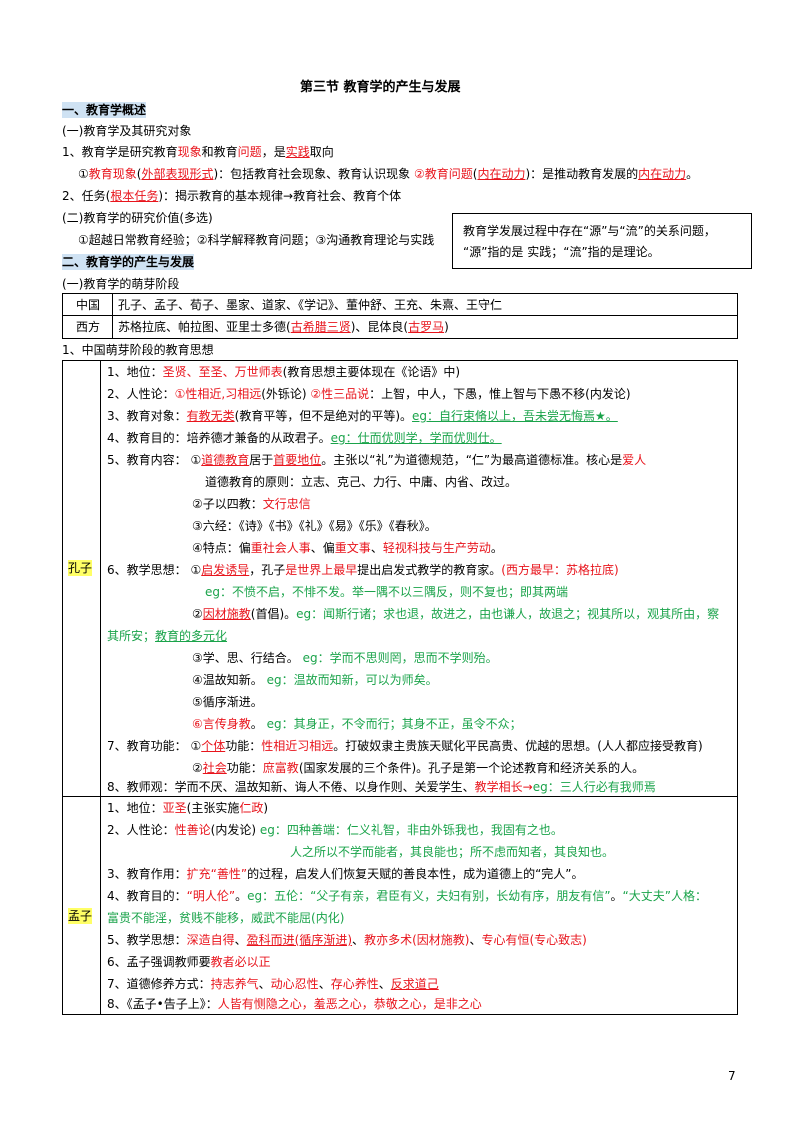 This screenshot has height=1130, width=800. I want to click on row-label-mengzi: 孟子, so click(80, 916).